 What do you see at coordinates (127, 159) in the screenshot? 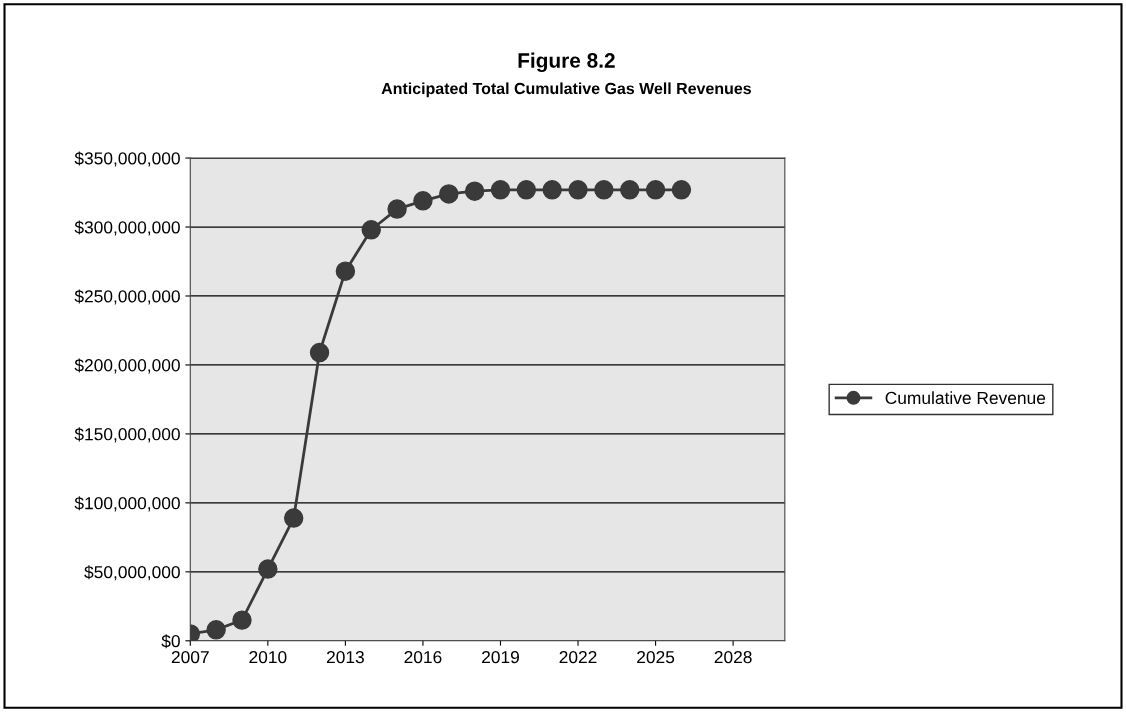
I see `y-tick-label: $350,000,000` at bounding box center [127, 159].